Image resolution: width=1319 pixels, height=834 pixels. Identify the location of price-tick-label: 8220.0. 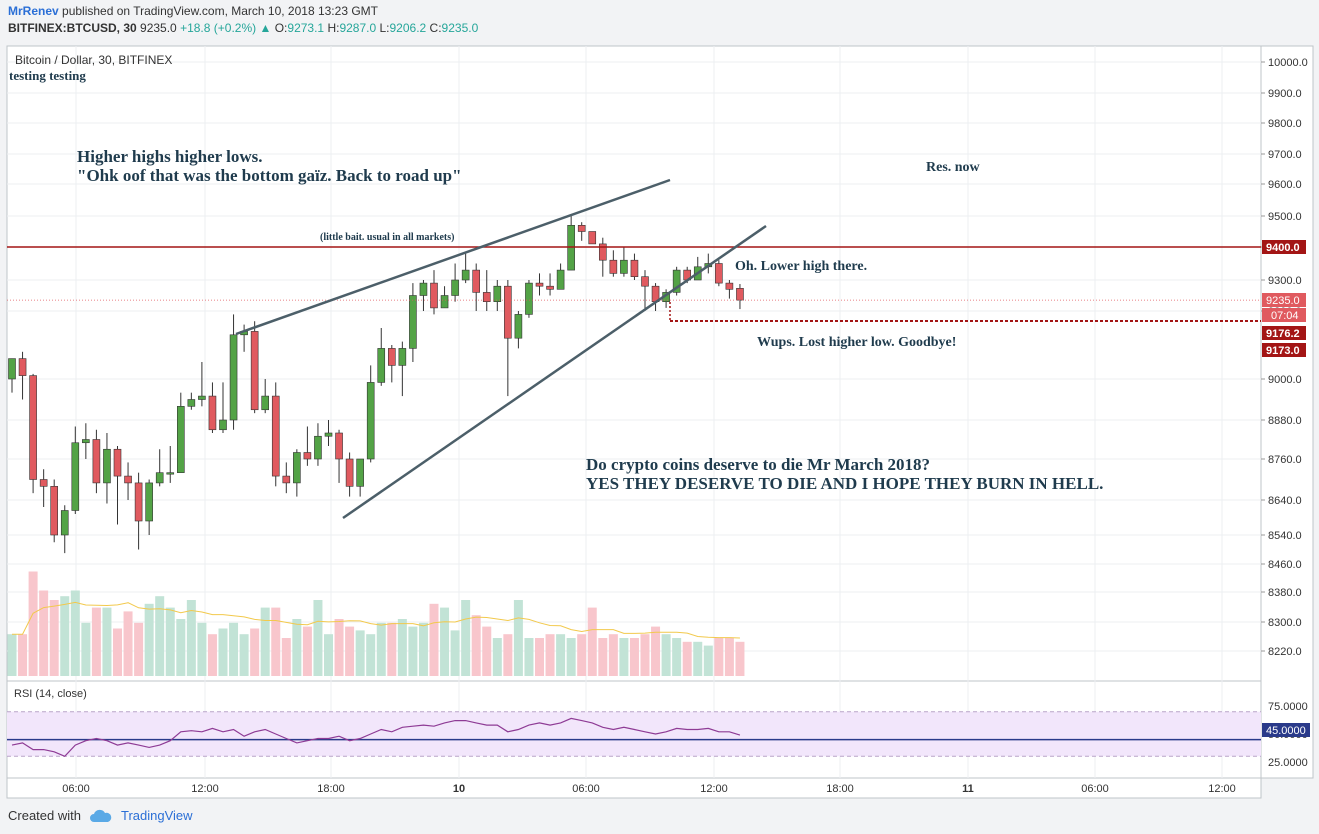
(1285, 652).